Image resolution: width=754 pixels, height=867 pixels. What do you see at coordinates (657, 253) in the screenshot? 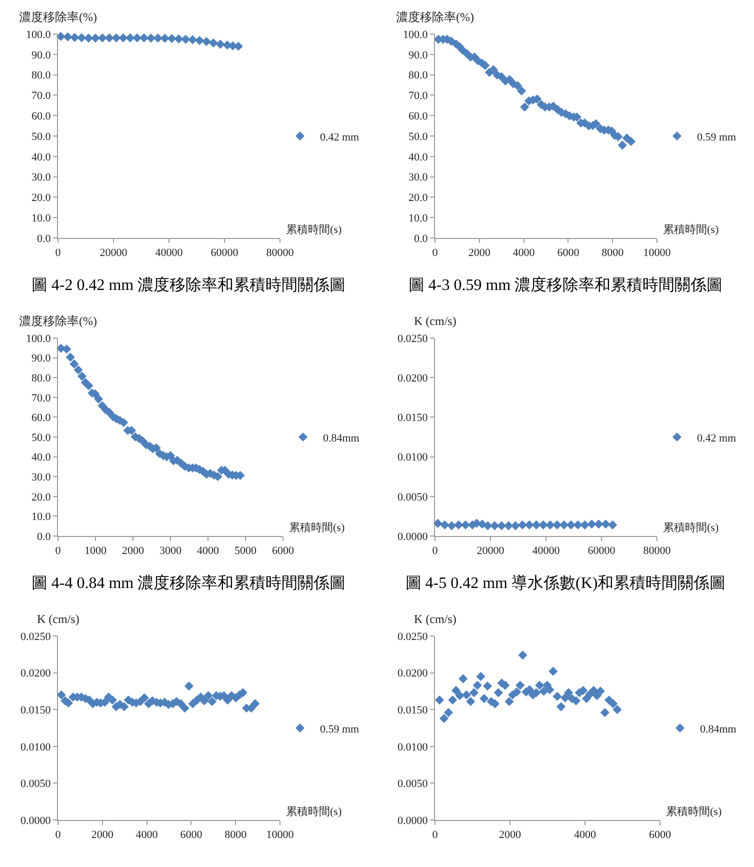
I see `x-tick-label: 10000` at bounding box center [657, 253].